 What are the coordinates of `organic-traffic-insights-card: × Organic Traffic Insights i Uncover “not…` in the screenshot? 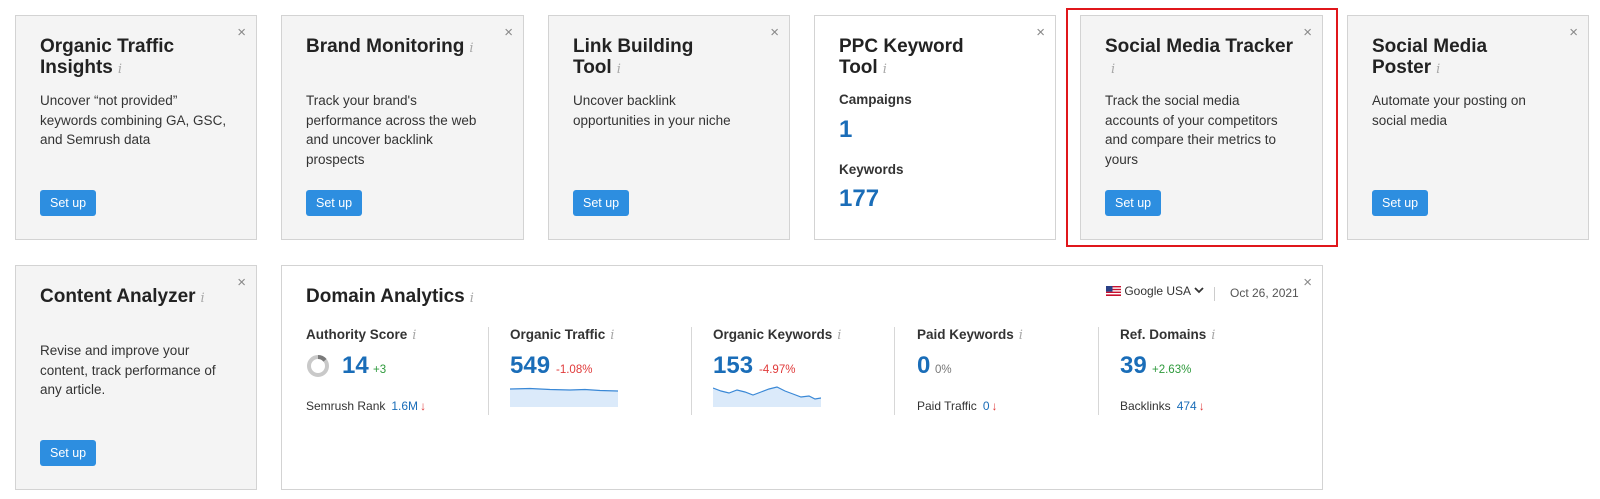 It's located at (136, 127).